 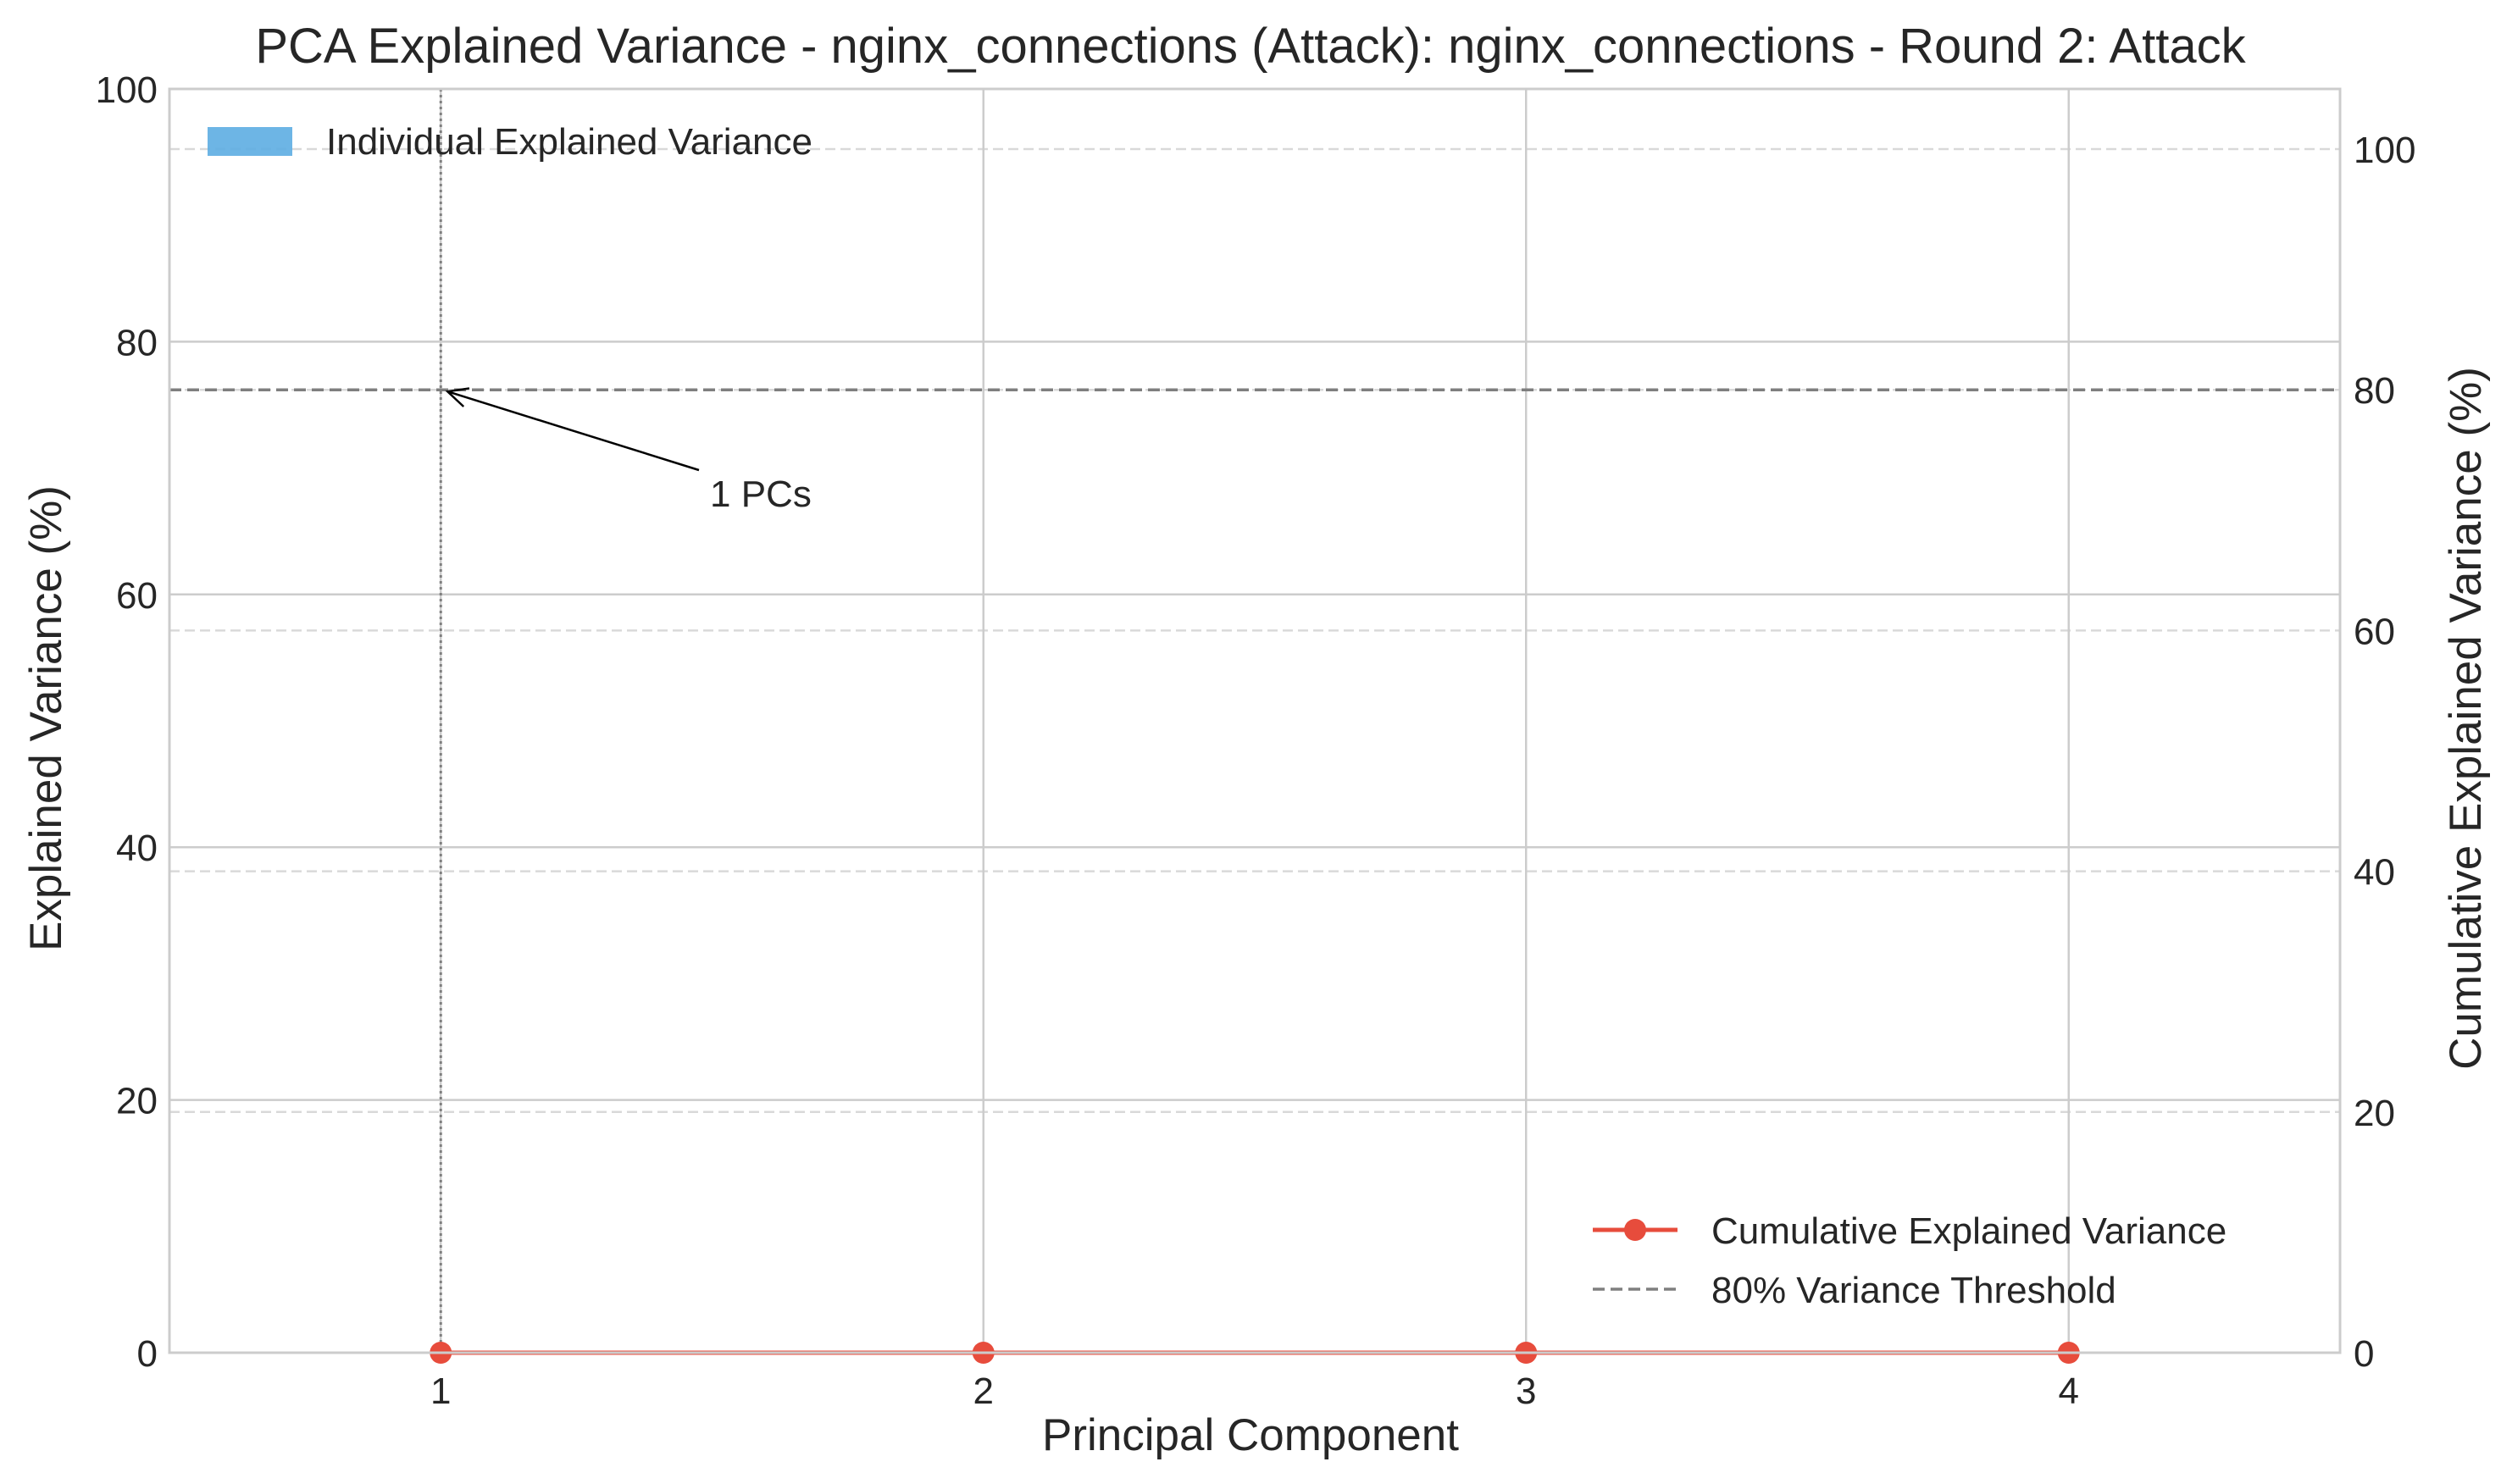 What do you see at coordinates (983, 1391) in the screenshot?
I see `x-tick-label: 2` at bounding box center [983, 1391].